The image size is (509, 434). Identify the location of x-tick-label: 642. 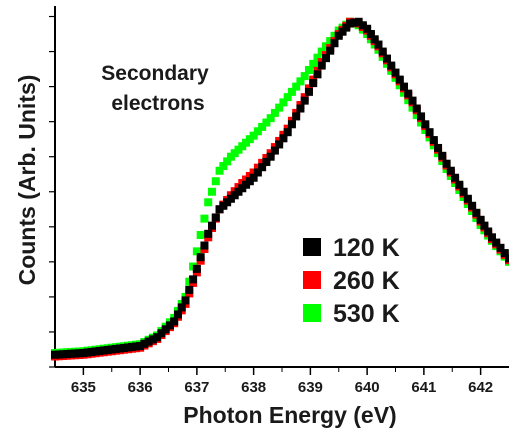
(480, 387).